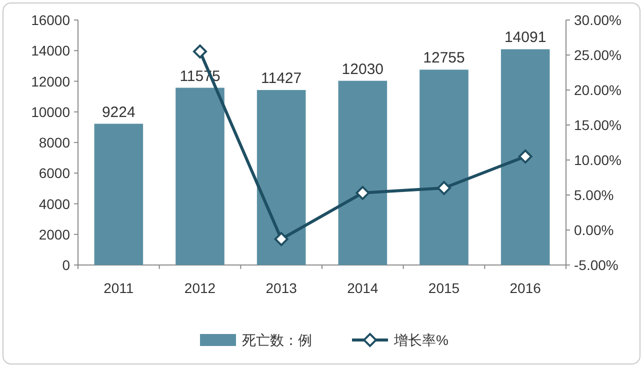 This screenshot has width=644, height=368. What do you see at coordinates (50, 112) in the screenshot?
I see `y-tick-label: 10000` at bounding box center [50, 112].